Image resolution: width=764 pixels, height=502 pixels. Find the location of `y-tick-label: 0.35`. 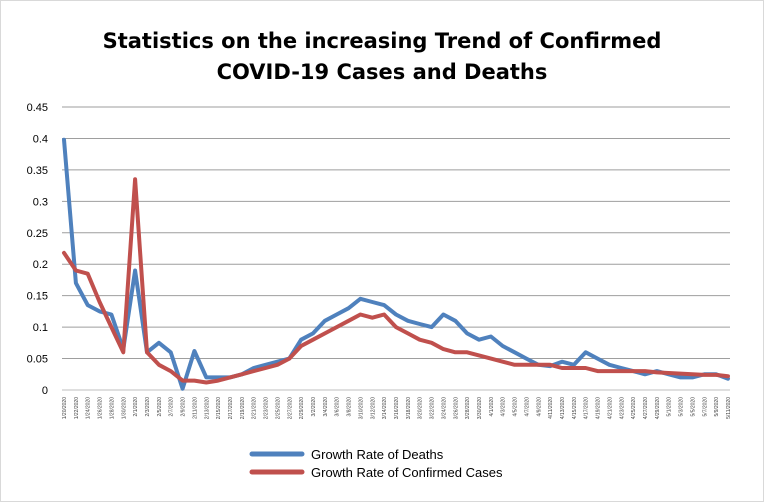

y-tick-label: 0.35 is located at coordinates (37, 171).